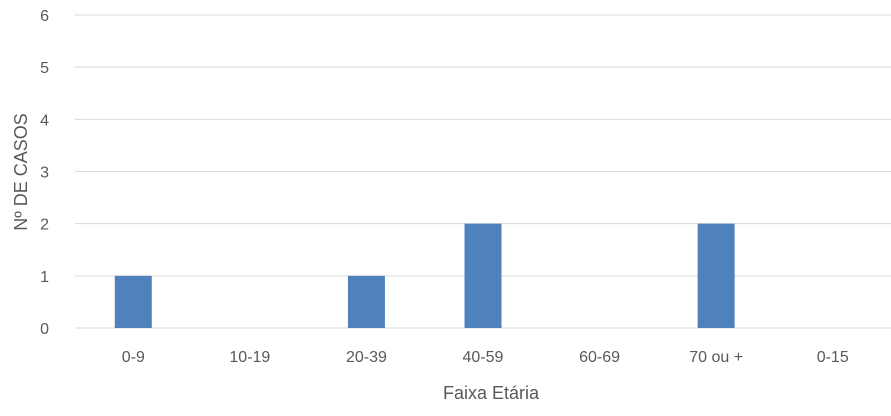  What do you see at coordinates (44, 68) in the screenshot?
I see `y-tick-label: 5` at bounding box center [44, 68].